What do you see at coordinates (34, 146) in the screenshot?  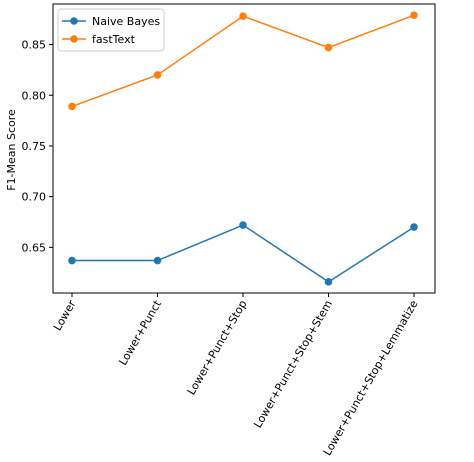 I see `y-tick-label: 0.75` at bounding box center [34, 146].